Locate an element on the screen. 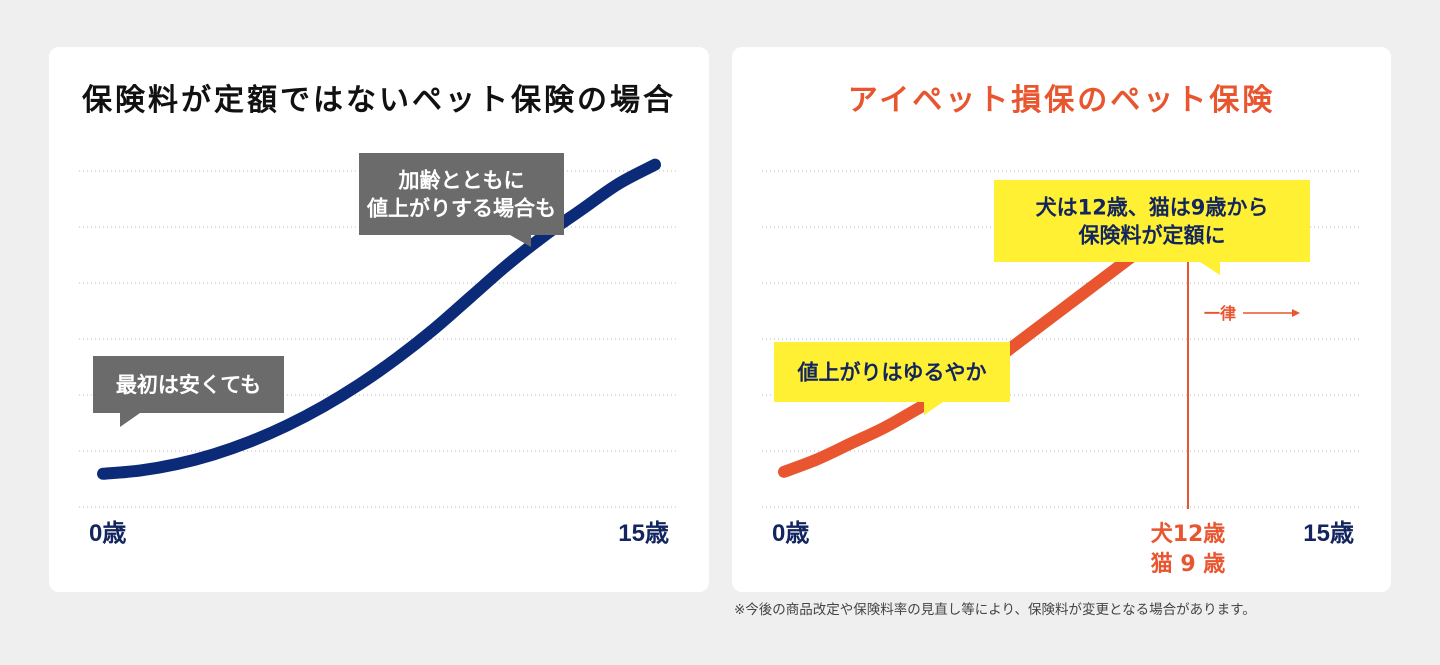  callout-text: 値上がりする場合も is located at coordinates (461, 209).